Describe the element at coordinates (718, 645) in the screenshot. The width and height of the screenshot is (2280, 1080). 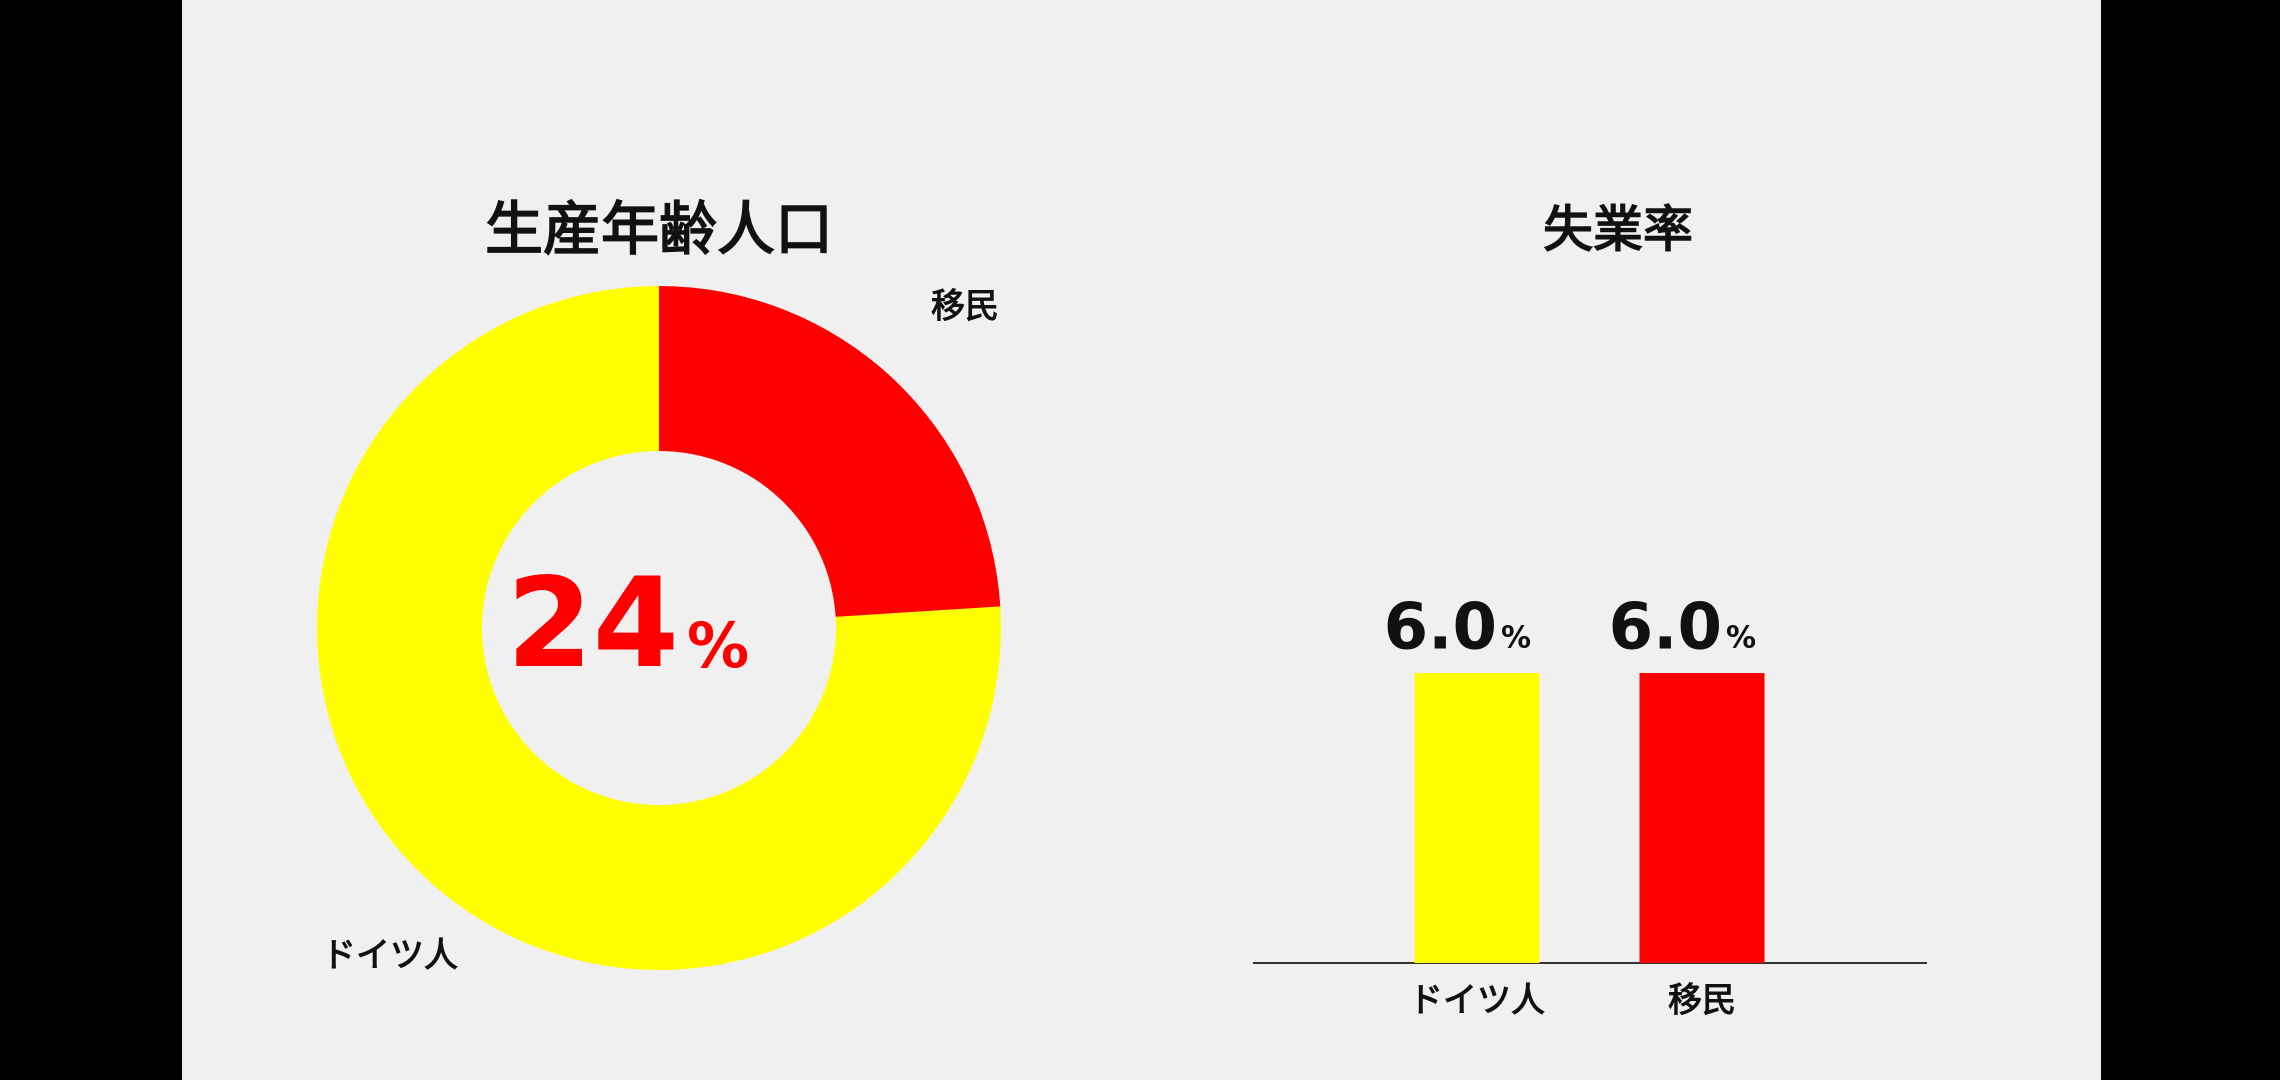
I see `center-unit: %` at that location.